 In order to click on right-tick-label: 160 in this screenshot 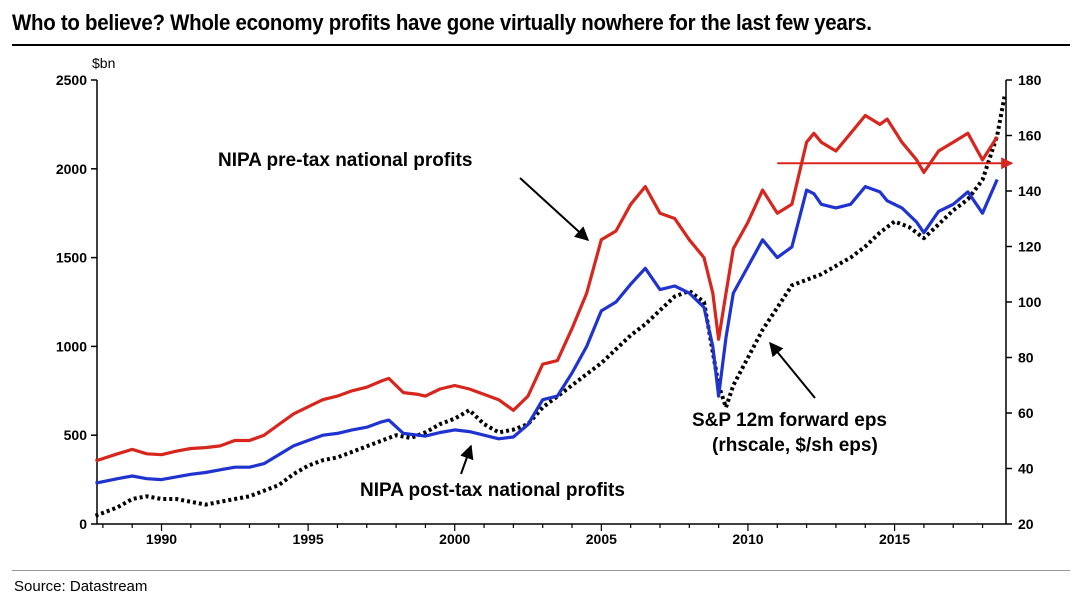, I will do `click(1030, 136)`.